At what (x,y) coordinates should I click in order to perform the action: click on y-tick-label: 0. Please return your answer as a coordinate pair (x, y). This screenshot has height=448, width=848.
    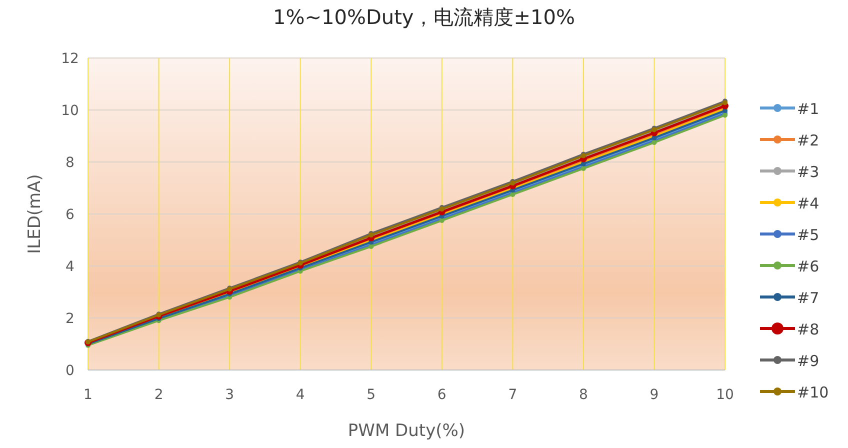
    Looking at the image, I should click on (70, 371).